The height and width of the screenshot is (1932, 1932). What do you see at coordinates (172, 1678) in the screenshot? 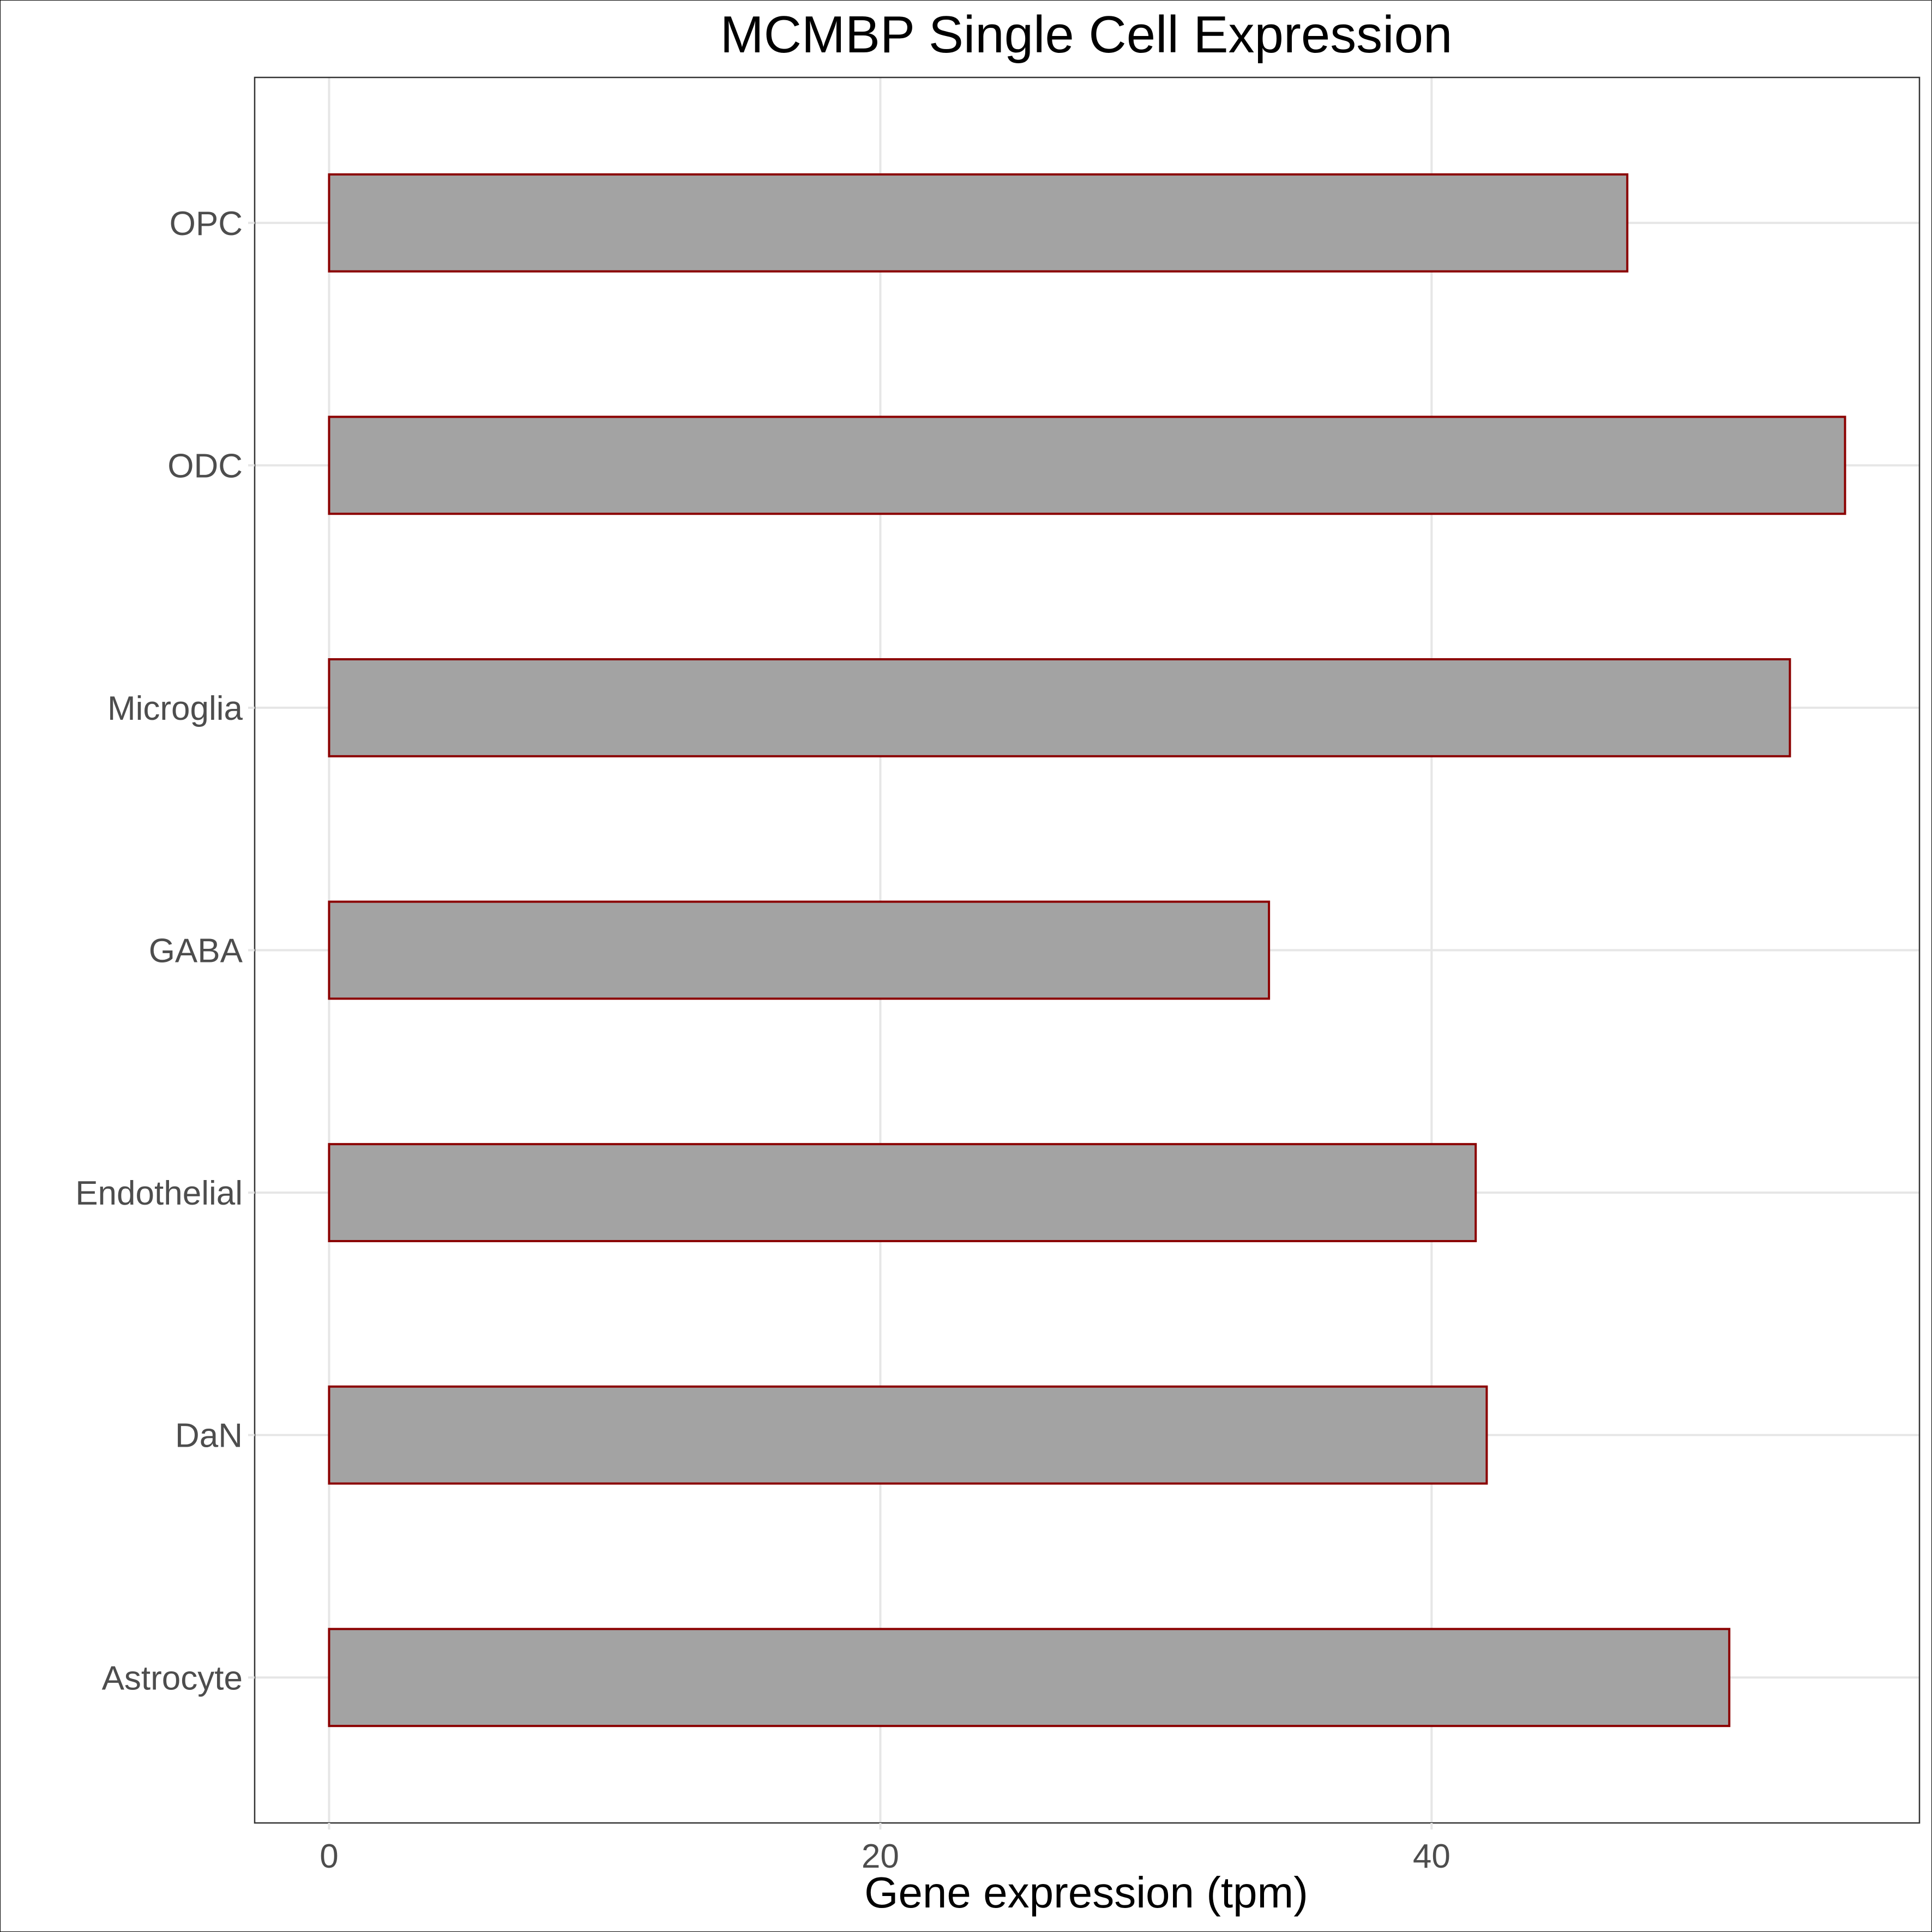
I see `y-tick-label: Astrocyte` at bounding box center [172, 1678].